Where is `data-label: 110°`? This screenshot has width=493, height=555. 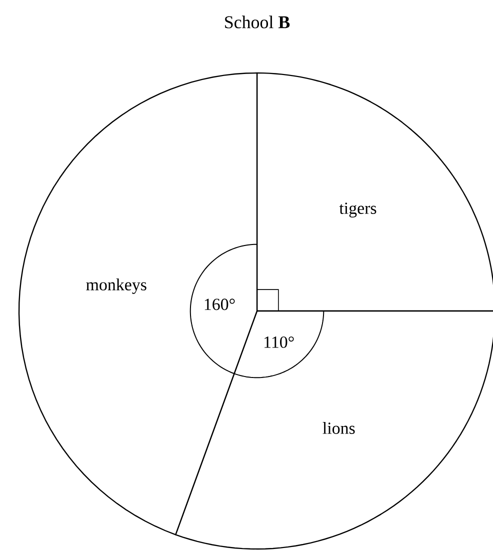 data-label: 110° is located at coordinates (279, 342).